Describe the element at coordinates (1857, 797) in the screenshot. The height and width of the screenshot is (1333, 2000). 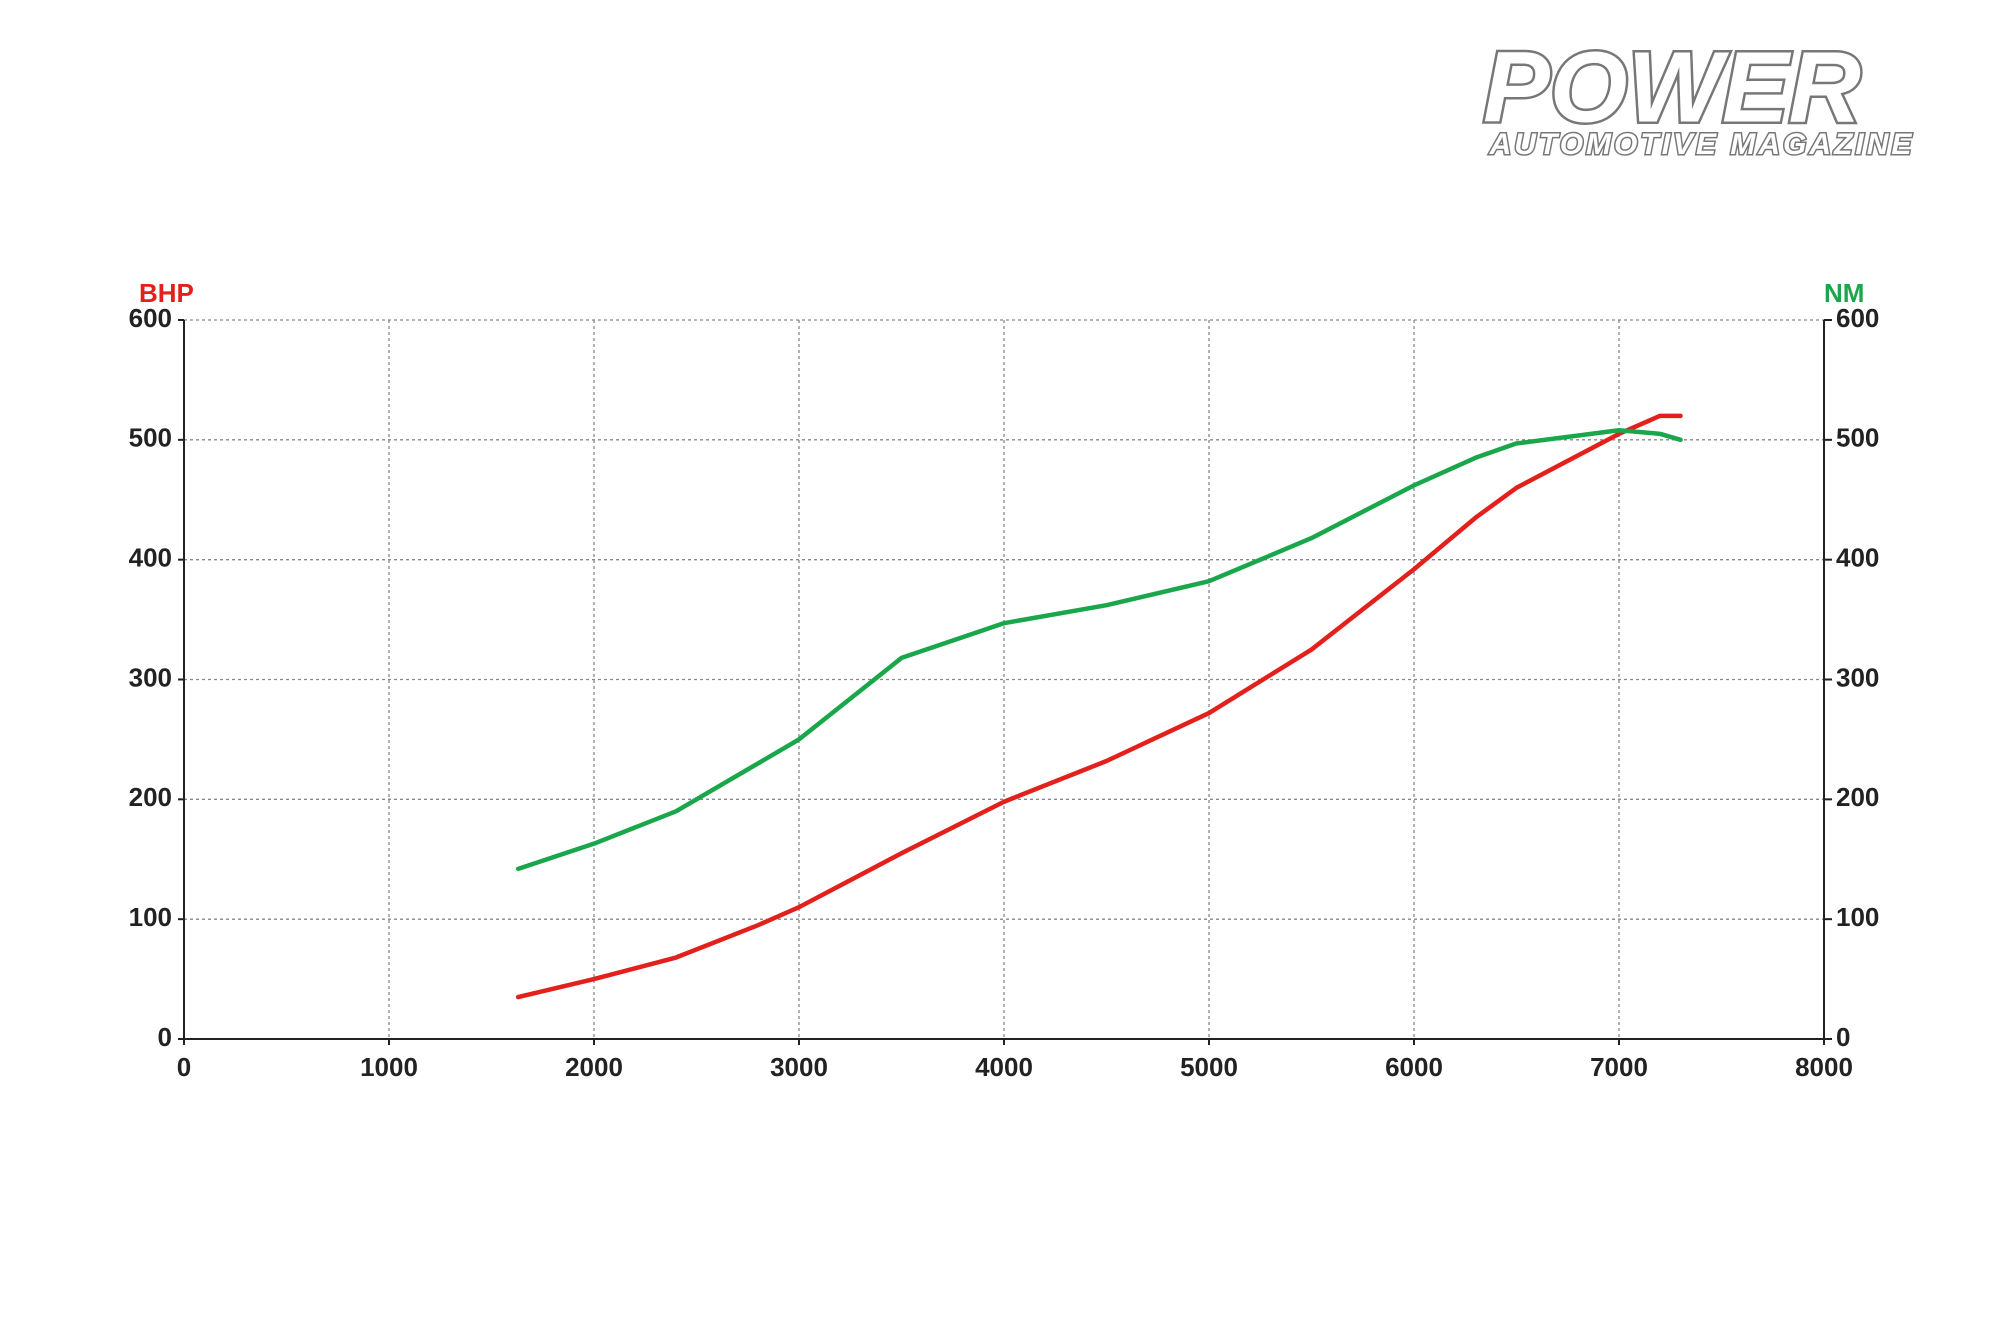
I see `y2-tick-label: 200` at that location.